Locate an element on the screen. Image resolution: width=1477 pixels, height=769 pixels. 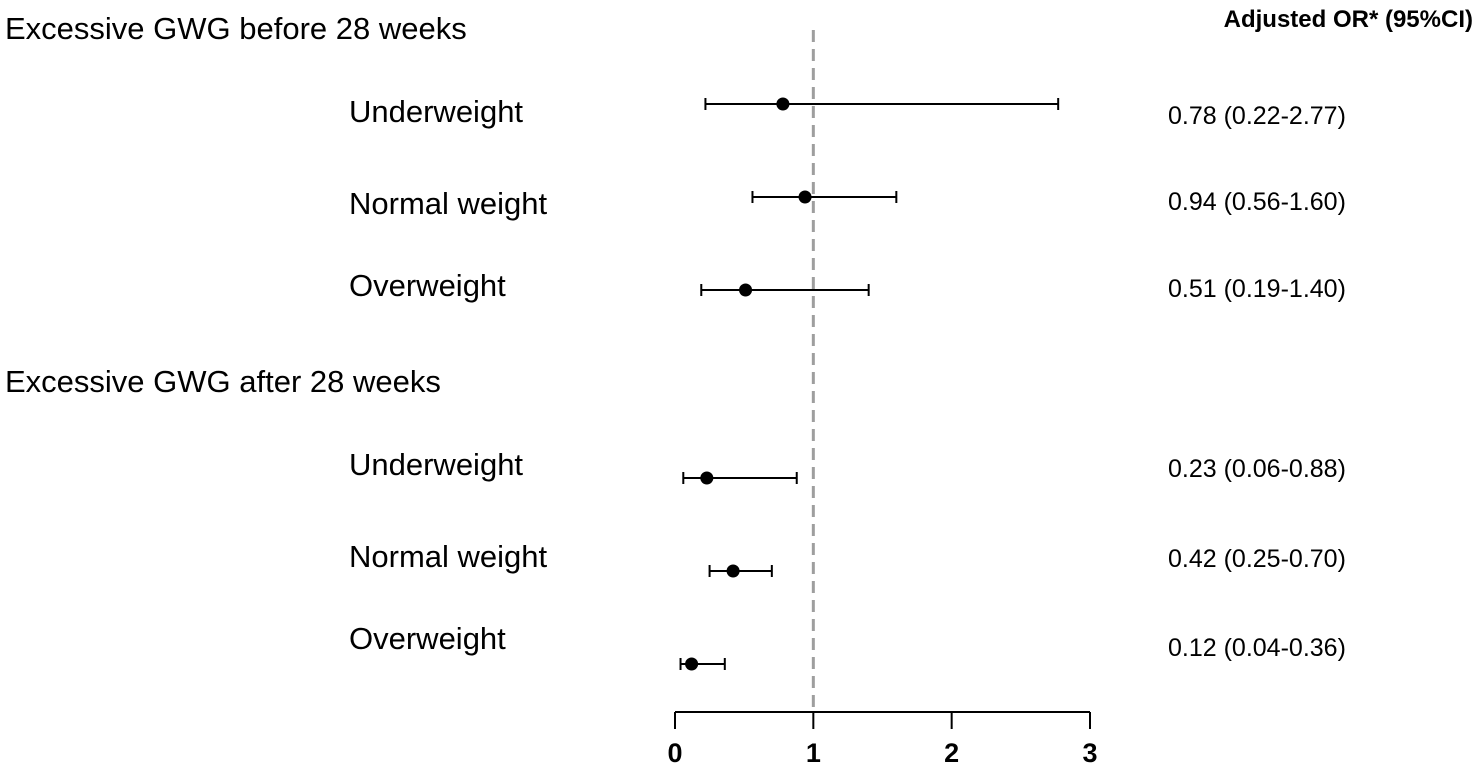
x-tick-label: 2 is located at coordinates (951, 753).